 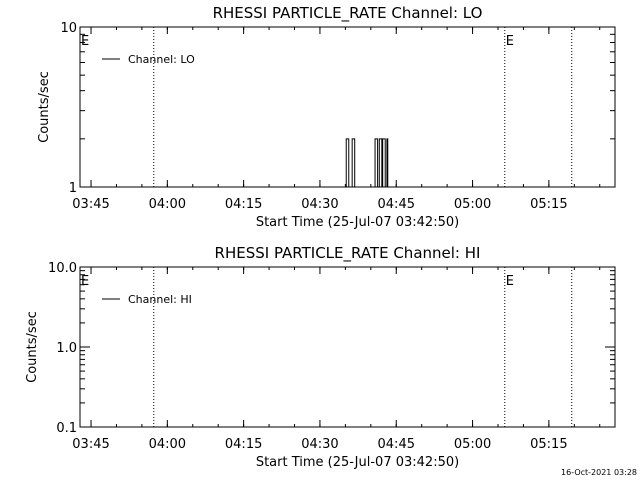 What do you see at coordinates (68, 28) in the screenshot?
I see `y-tick-label: 10` at bounding box center [68, 28].